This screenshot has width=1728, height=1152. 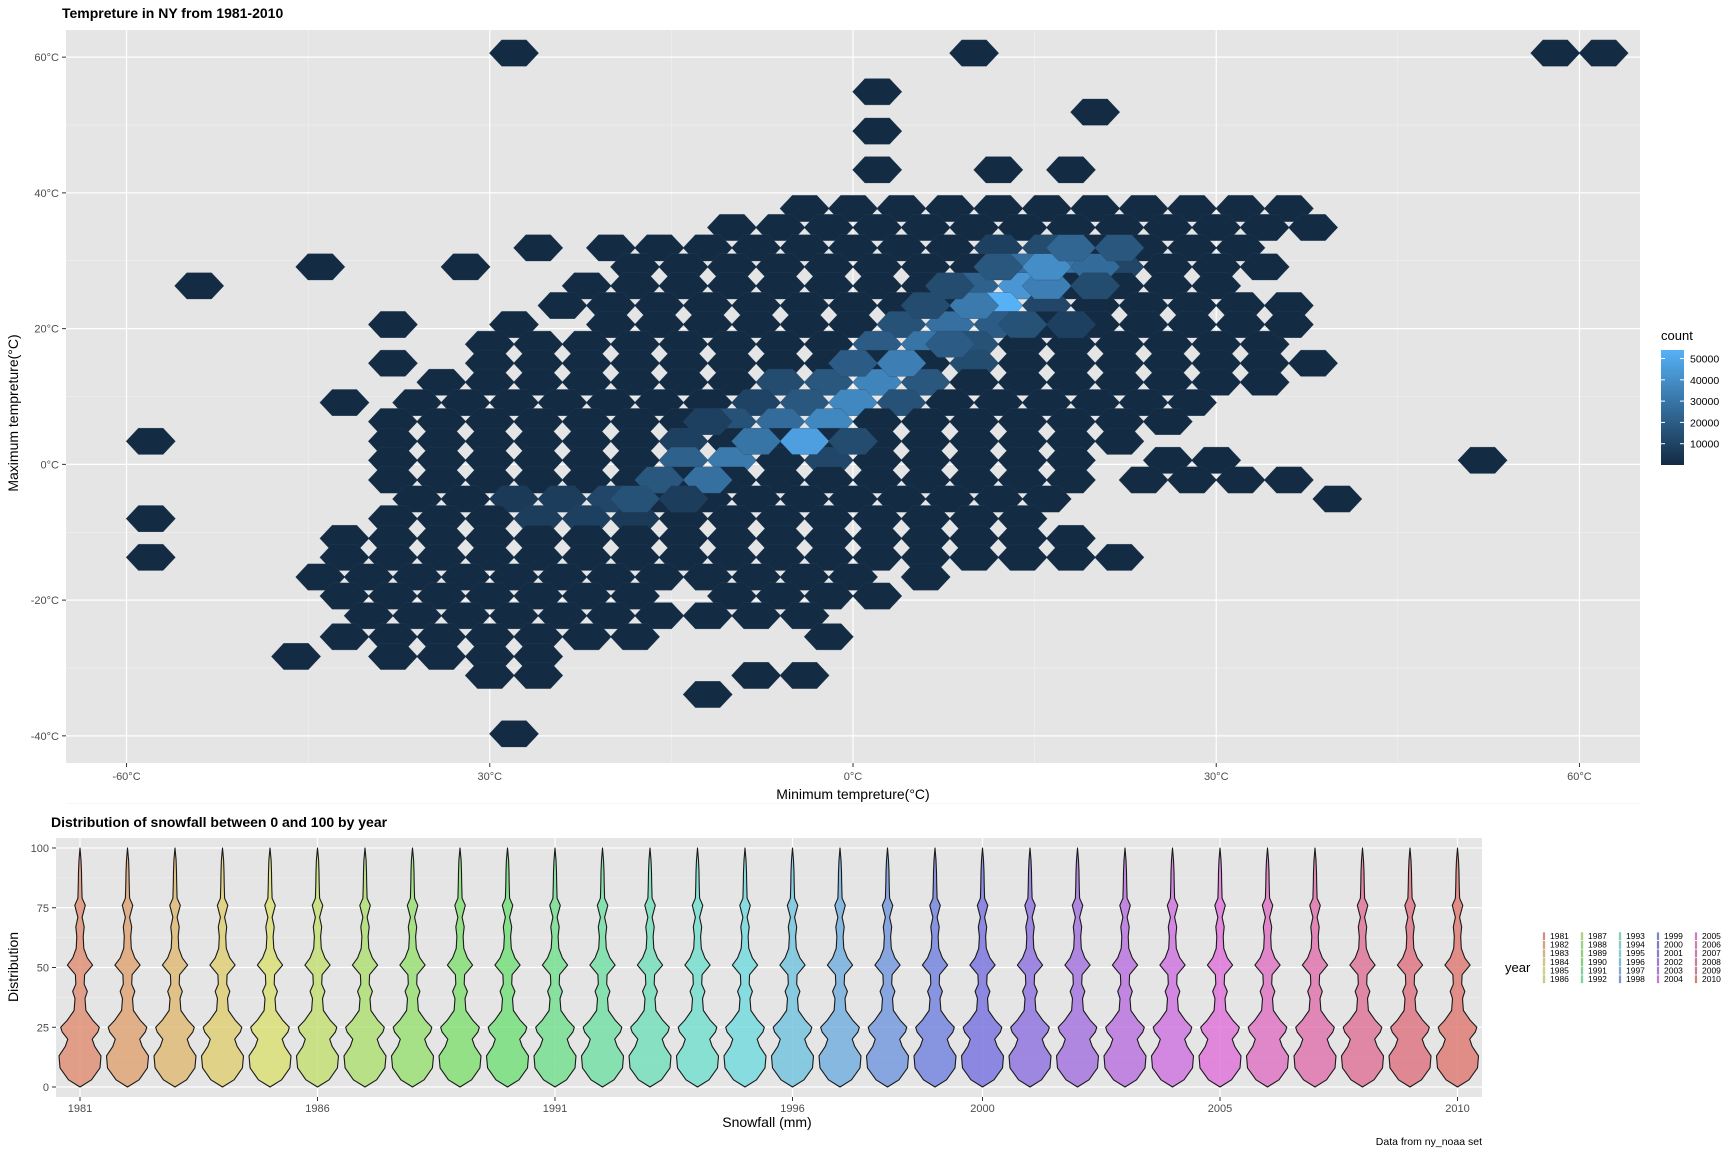 What do you see at coordinates (1559, 945) in the screenshot?
I see `violin-legend-label: 1982` at bounding box center [1559, 945].